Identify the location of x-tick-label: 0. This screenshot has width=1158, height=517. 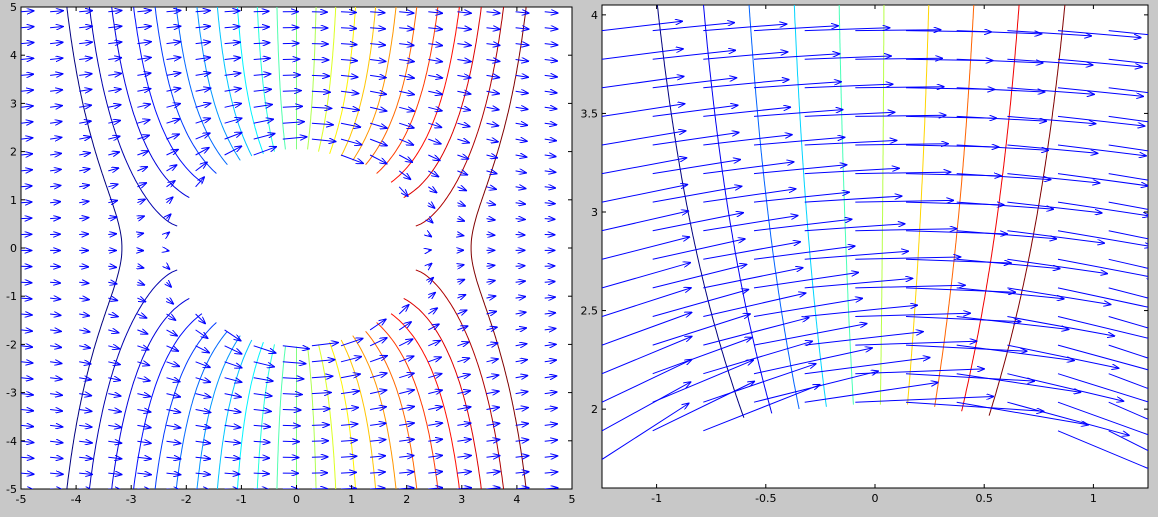
(296, 499).